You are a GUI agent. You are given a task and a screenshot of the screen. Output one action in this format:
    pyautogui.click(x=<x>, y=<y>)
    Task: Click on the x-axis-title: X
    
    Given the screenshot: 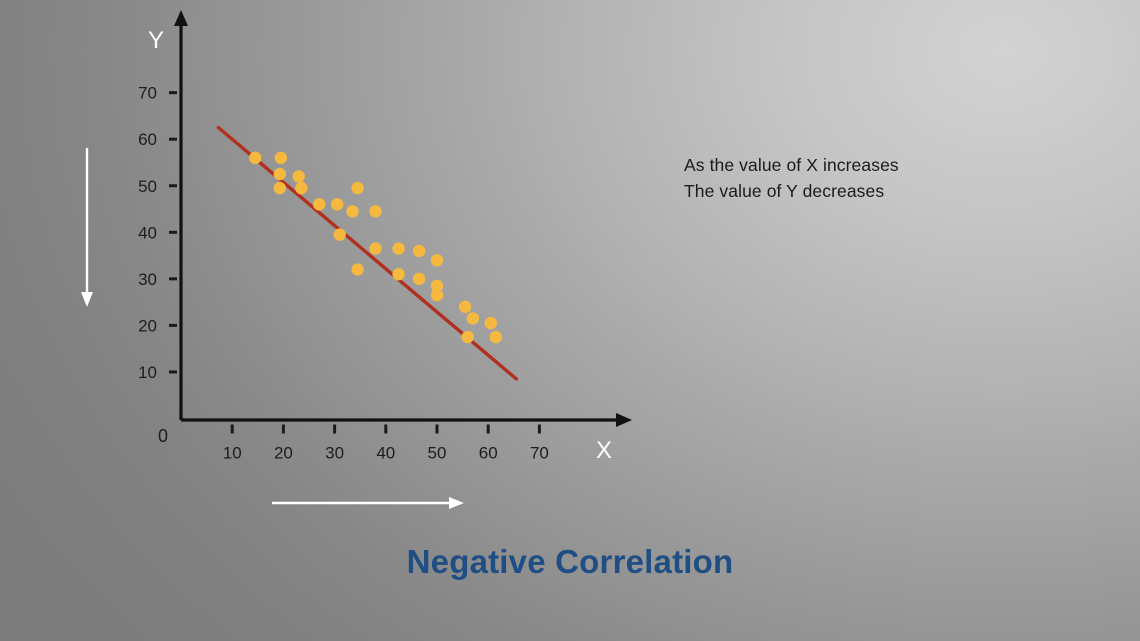 What is the action you would take?
    pyautogui.click(x=604, y=450)
    